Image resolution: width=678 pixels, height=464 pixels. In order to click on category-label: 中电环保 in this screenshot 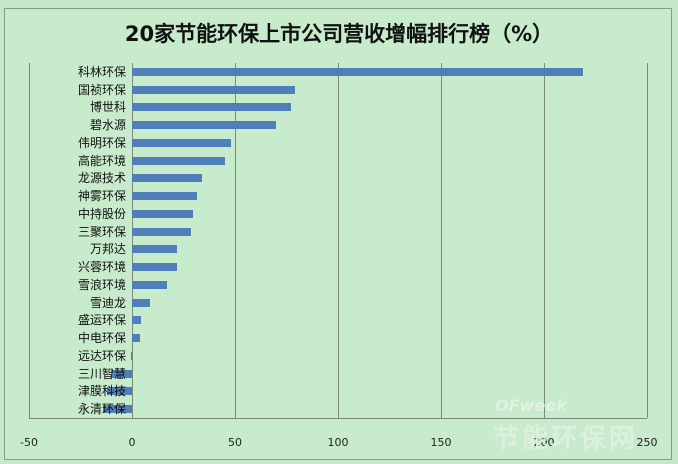, I will do `click(101, 338)`.